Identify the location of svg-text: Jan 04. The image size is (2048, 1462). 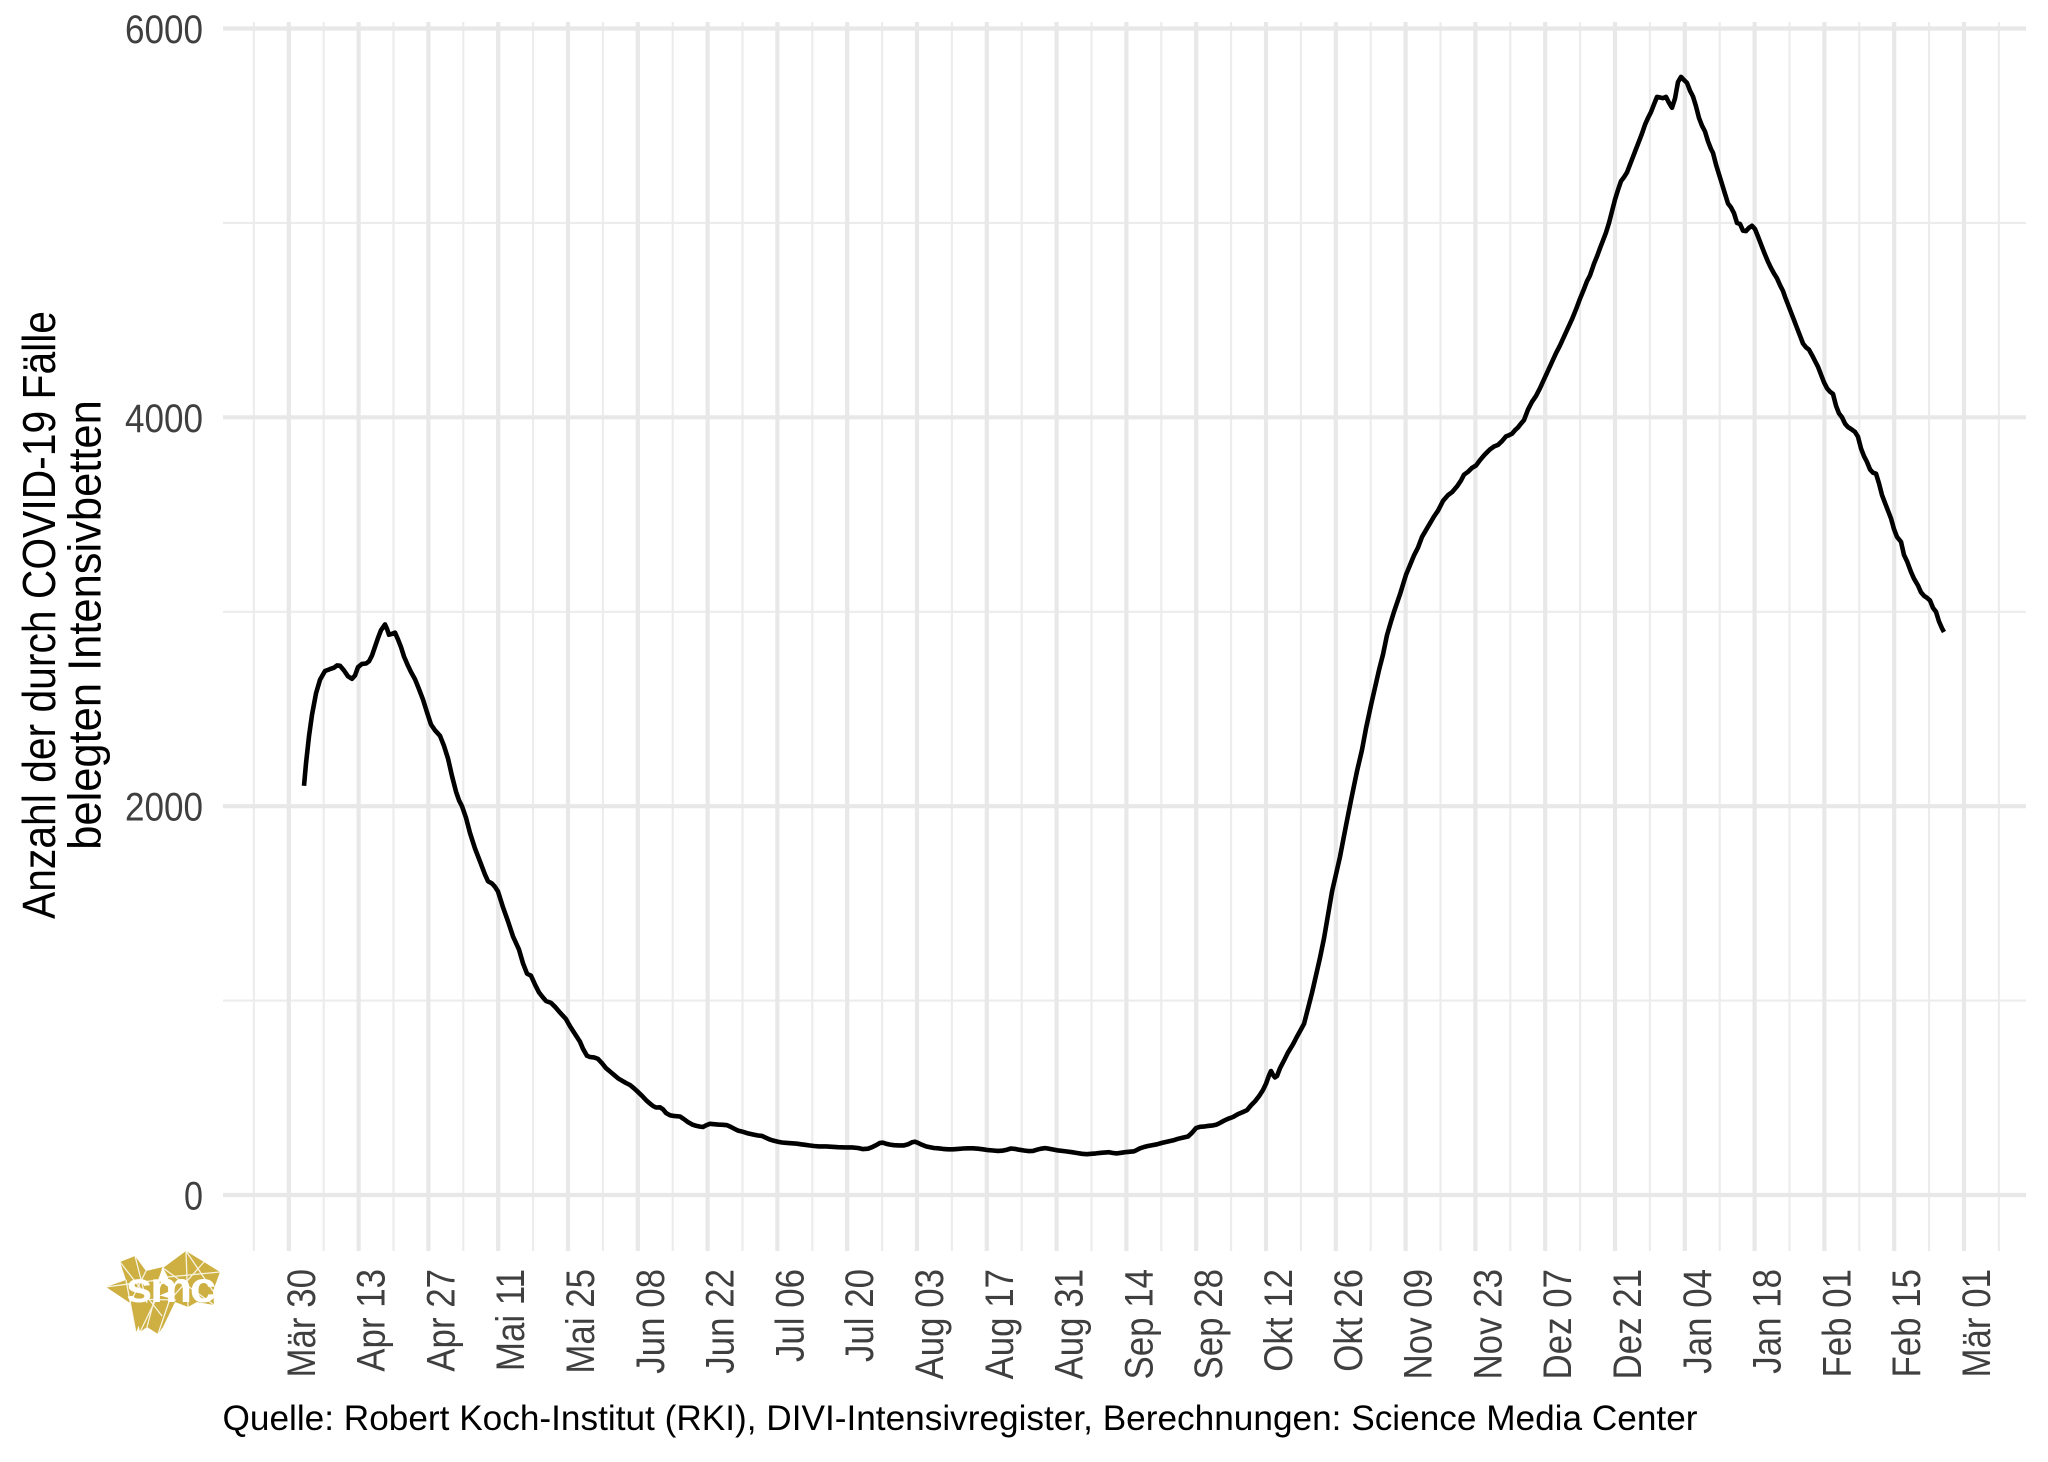
(1698, 1321).